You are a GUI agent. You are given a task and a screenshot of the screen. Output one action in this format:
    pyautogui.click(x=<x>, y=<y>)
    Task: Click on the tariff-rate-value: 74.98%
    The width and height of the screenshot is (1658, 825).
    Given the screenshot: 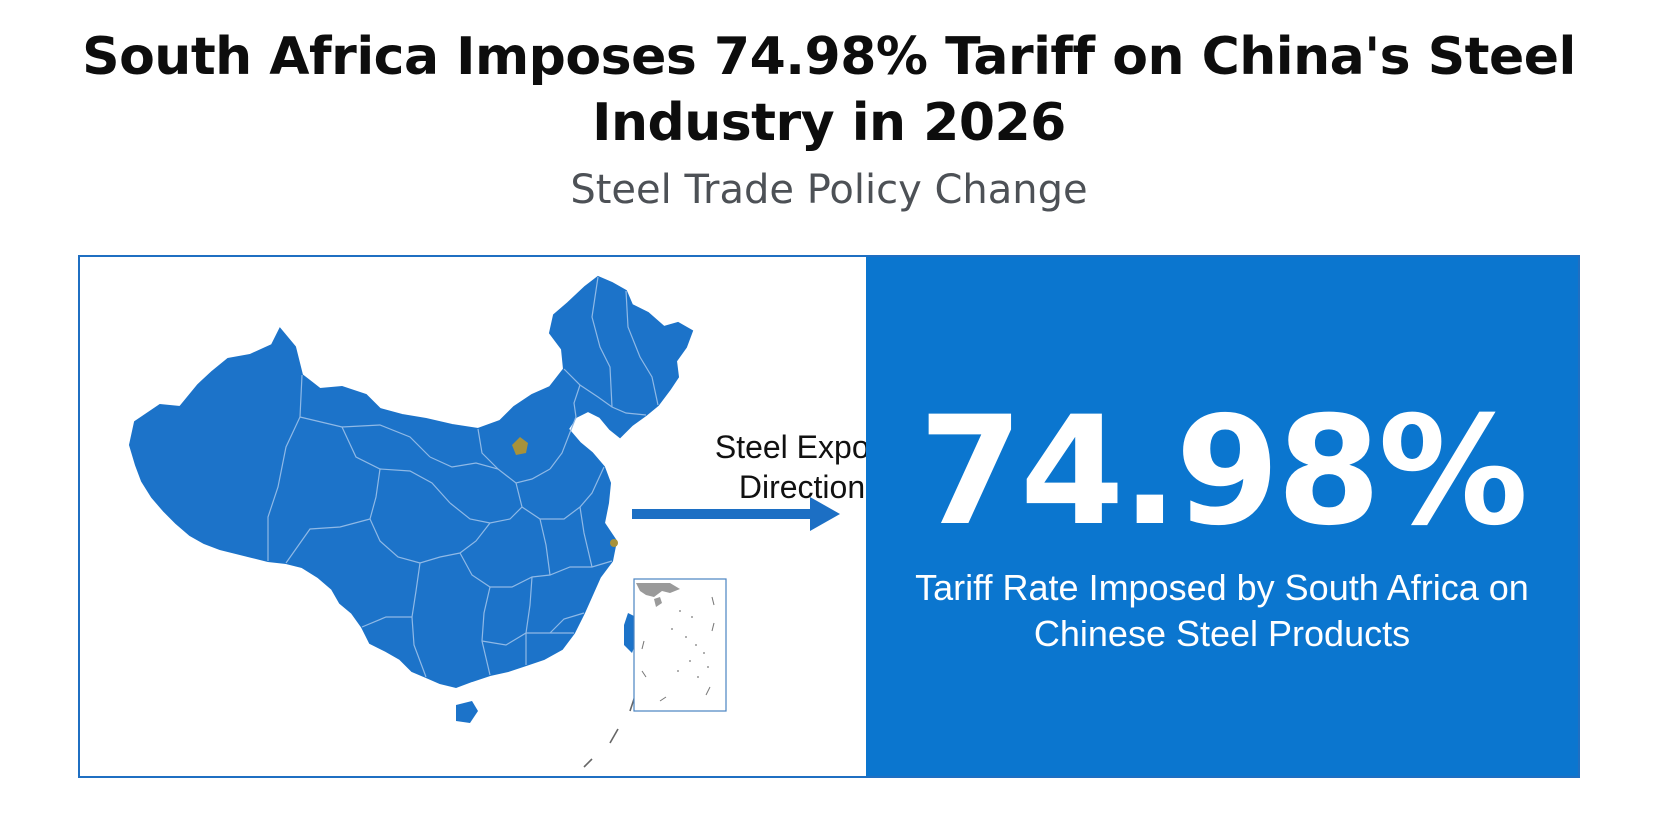 What is the action you would take?
    pyautogui.click(x=1223, y=472)
    